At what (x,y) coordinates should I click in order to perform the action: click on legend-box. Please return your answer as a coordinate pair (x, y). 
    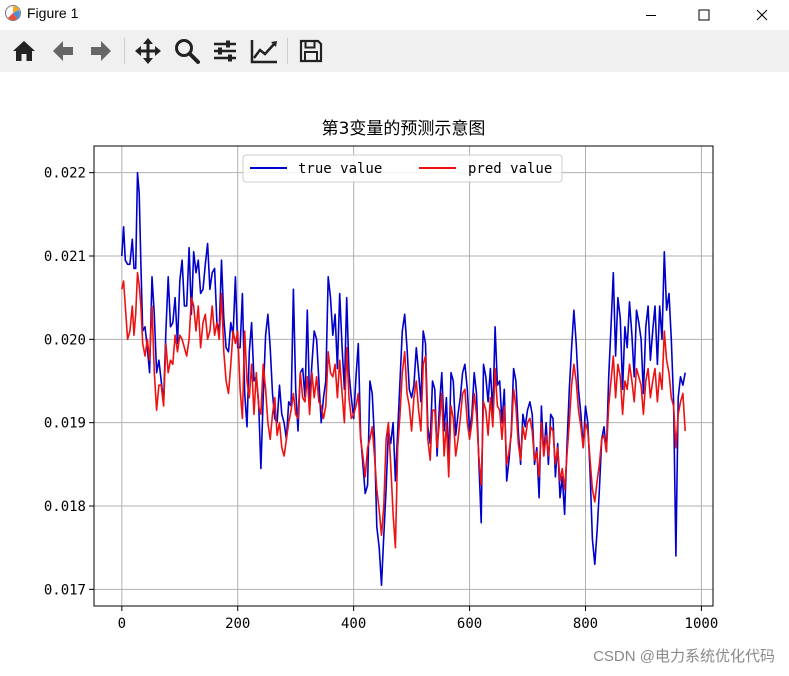
    Looking at the image, I should click on (402, 168).